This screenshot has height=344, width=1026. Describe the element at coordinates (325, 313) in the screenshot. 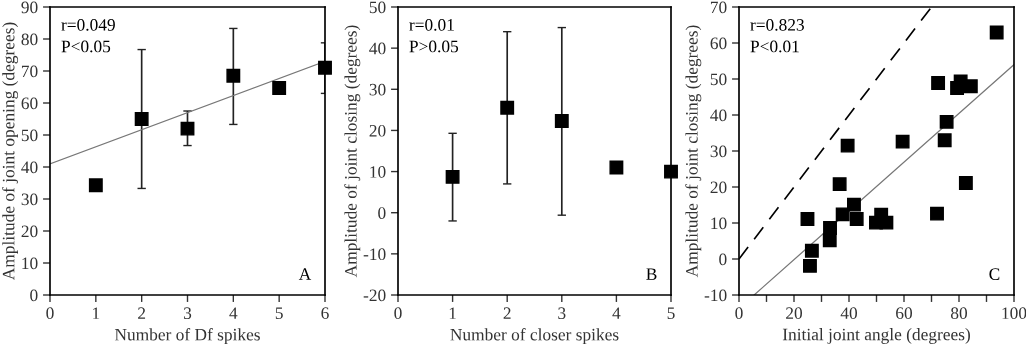

I see `x-tick-label: 6` at that location.